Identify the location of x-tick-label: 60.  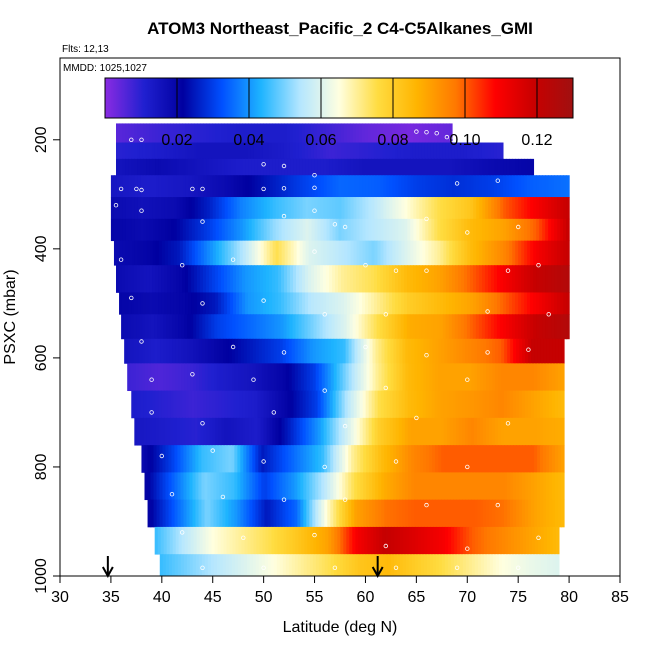
(366, 597).